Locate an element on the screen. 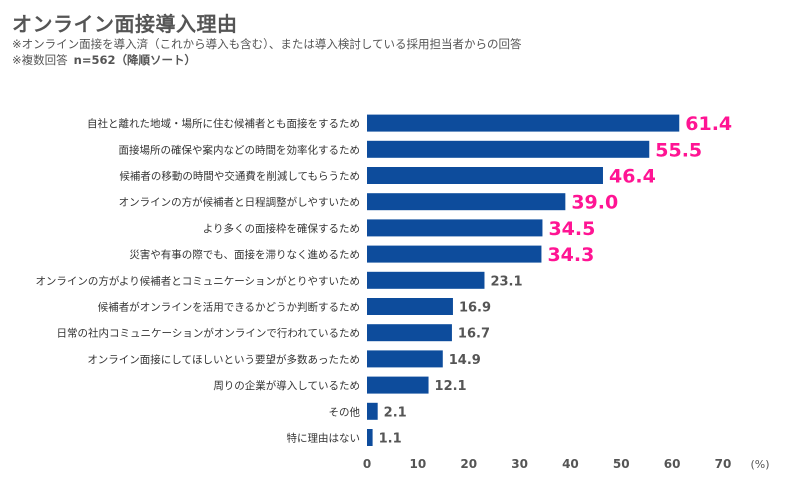  x-tick-label: 60 is located at coordinates (672, 464).